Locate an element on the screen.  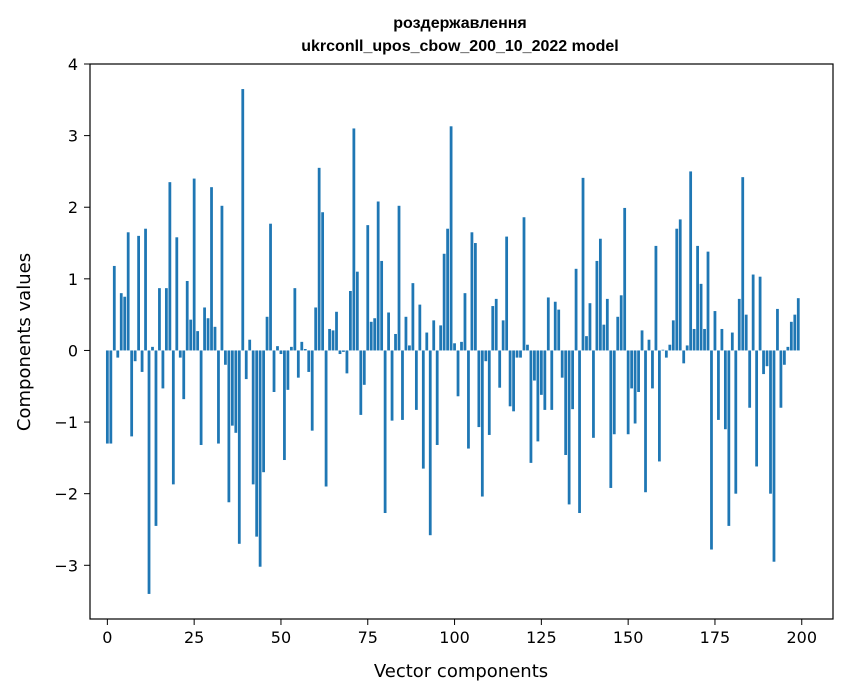
x-tick-label: 50 is located at coordinates (281, 637).